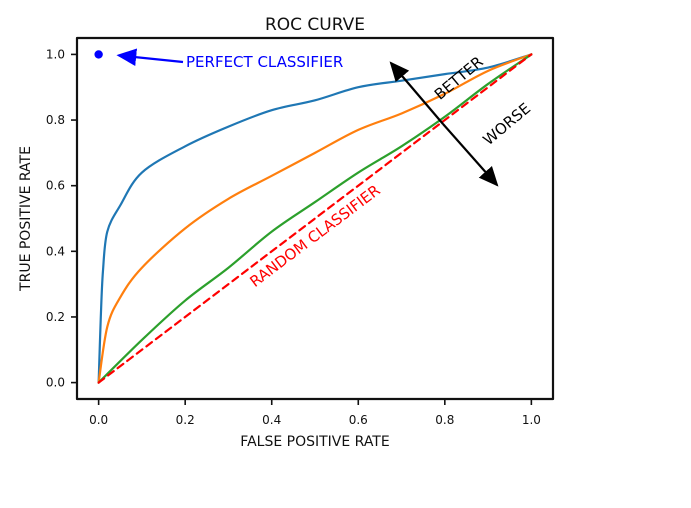 The image size is (691, 508). Describe the element at coordinates (26, 219) in the screenshot. I see `y-axis-label: TRUE POSITIVE RATE` at that location.